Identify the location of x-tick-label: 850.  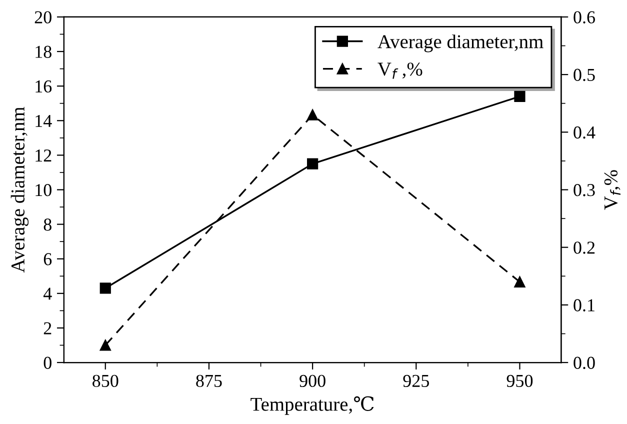
(105, 381).